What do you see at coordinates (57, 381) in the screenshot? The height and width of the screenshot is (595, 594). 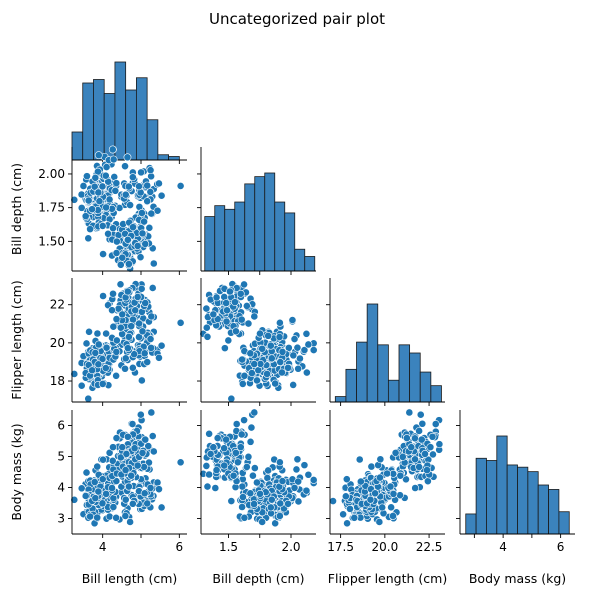 I see `y-tick-label: 18` at bounding box center [57, 381].